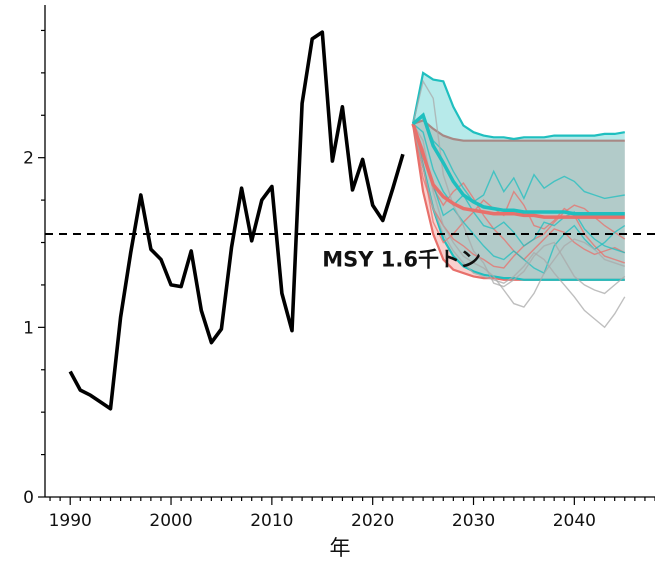 This screenshot has height=563, width=655. Describe the element at coordinates (574, 521) in the screenshot. I see `x-tick-label: 2040` at that location.